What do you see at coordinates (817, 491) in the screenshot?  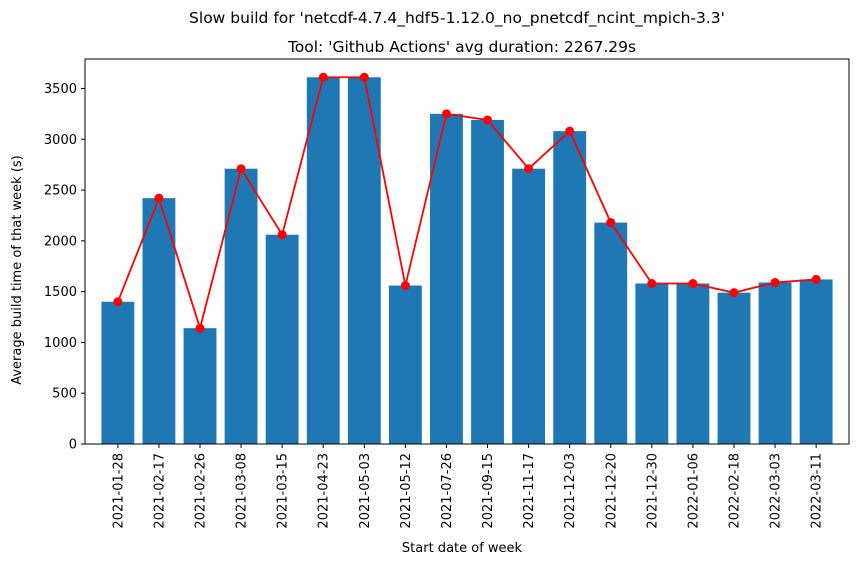 I see `x-tick-label-2022-03-11: 2022-03-11` at bounding box center [817, 491].